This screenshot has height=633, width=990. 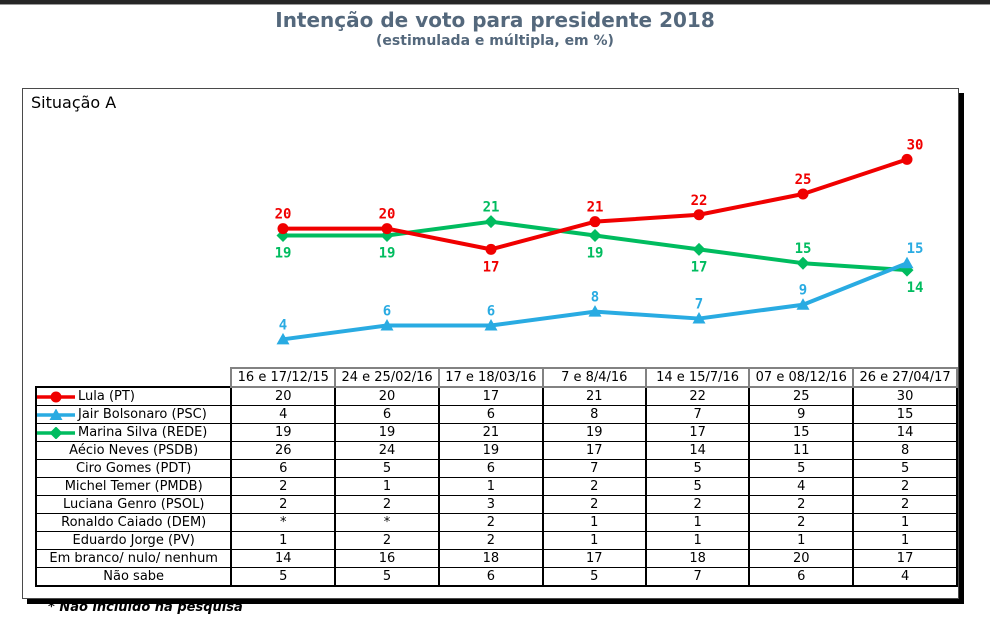 What do you see at coordinates (490, 558) in the screenshot?
I see `value-cell: 18` at bounding box center [490, 558].